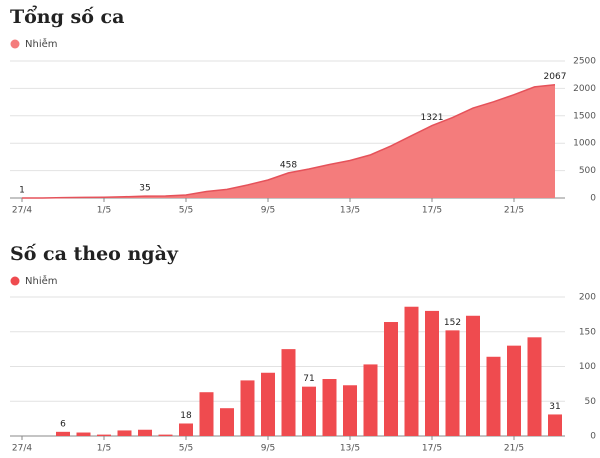 The height and width of the screenshot is (458, 600). I want to click on data-label: 35, so click(144, 189).